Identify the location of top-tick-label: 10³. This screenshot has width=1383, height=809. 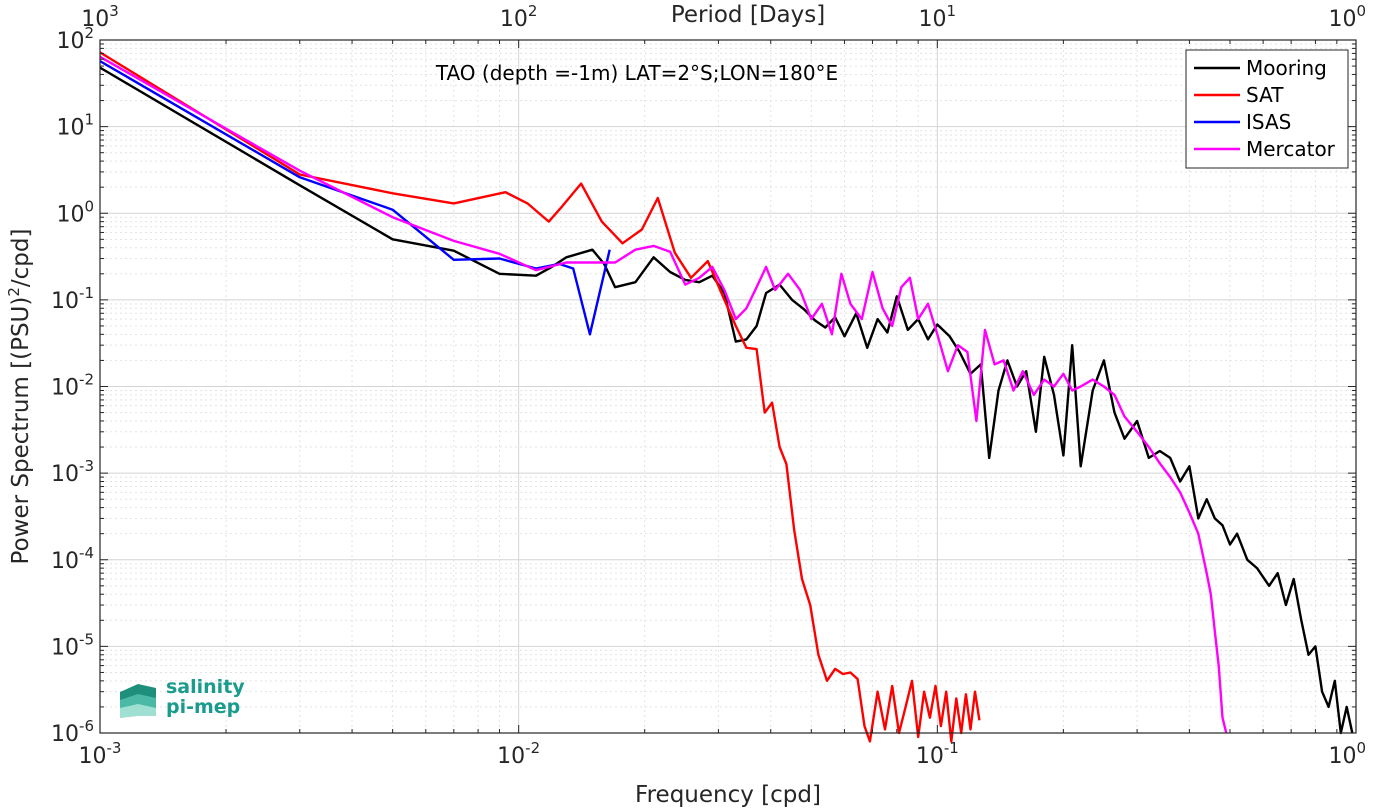
(100, 17).